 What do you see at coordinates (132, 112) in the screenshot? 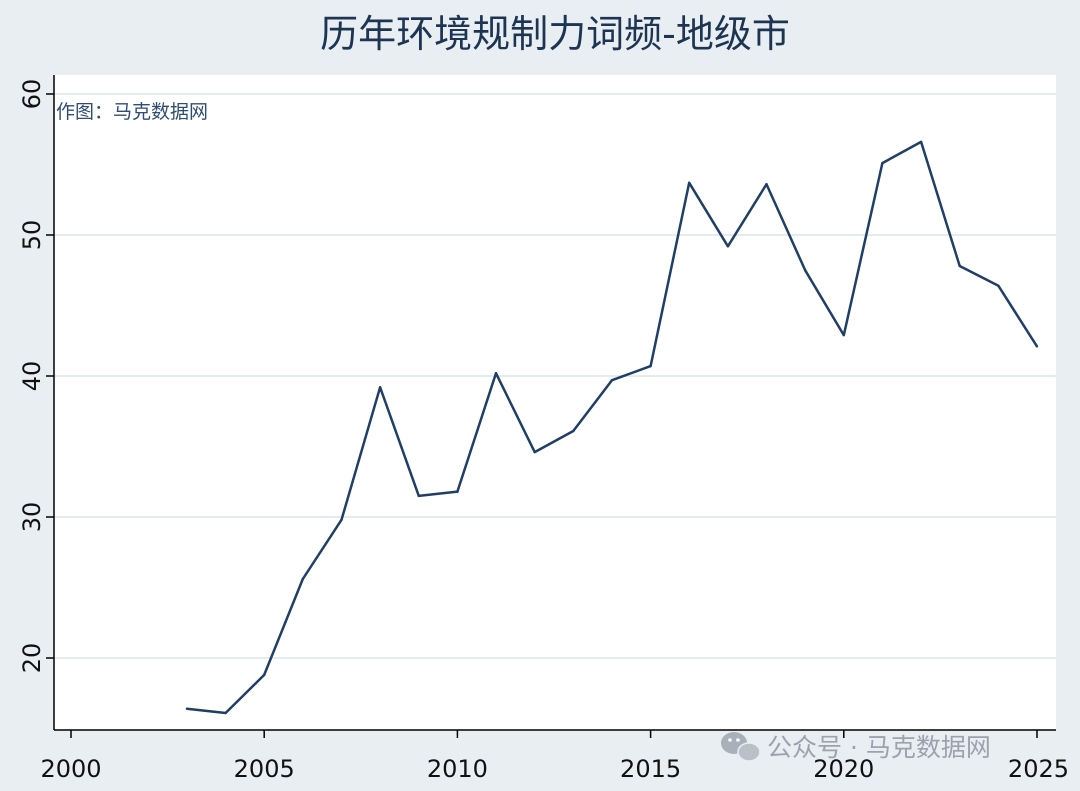
I see `chart-annotation: 作图：马克数据网` at bounding box center [132, 112].